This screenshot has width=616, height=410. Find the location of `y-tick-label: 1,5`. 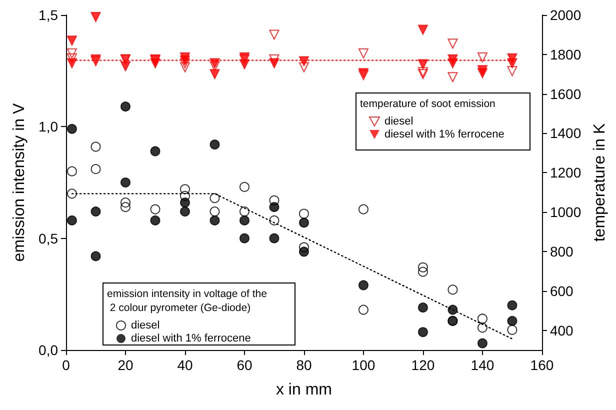

y-tick-label: 1,5 is located at coordinates (48, 15).